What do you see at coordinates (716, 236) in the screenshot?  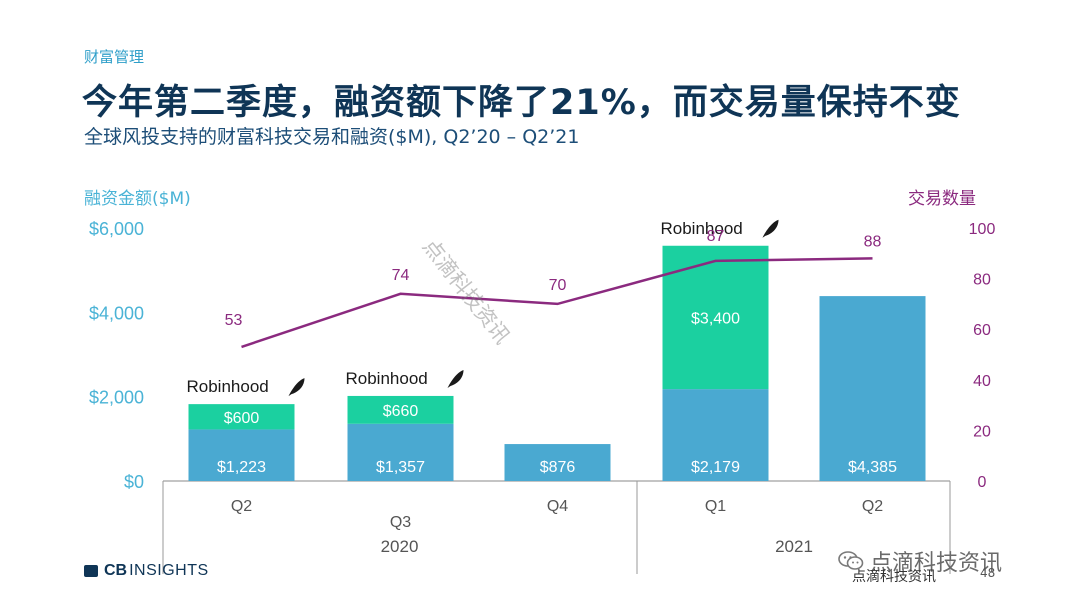 I see `deals-value-label: 87` at bounding box center [716, 236].